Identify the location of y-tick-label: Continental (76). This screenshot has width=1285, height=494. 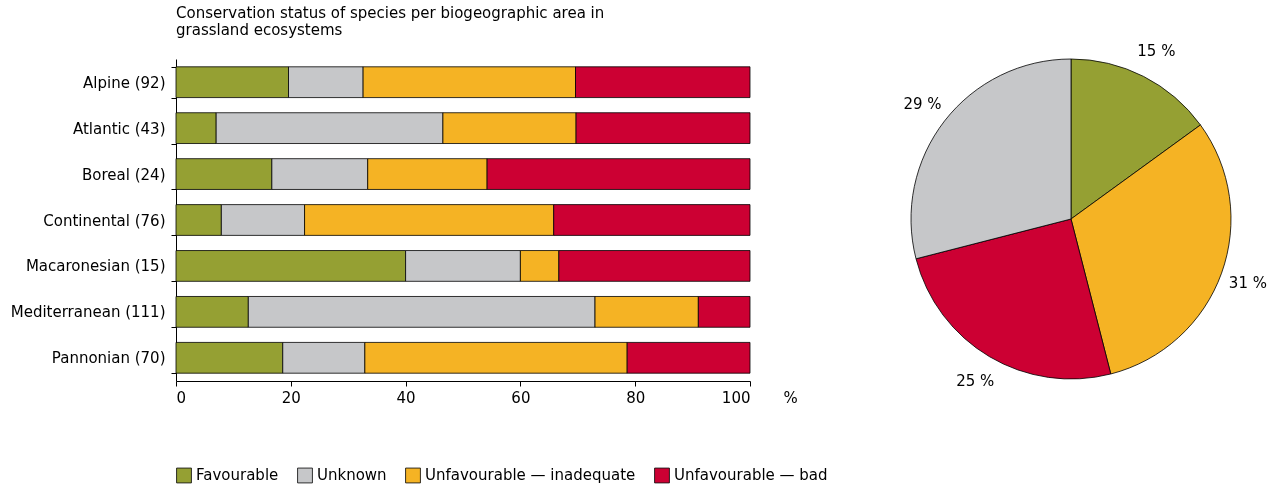
(104, 220).